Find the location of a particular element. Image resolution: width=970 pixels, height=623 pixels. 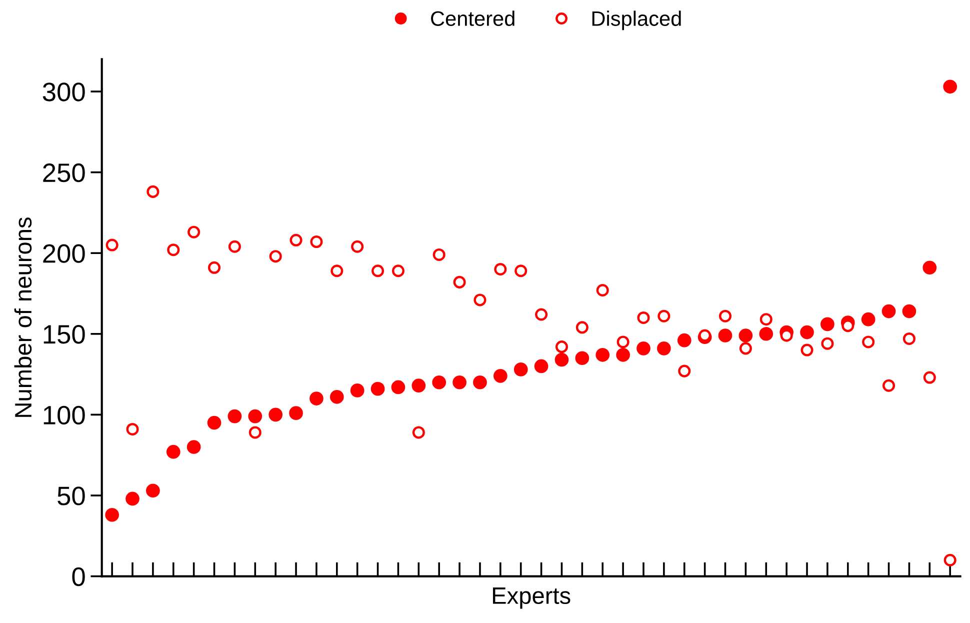

y-tick-label: 200 is located at coordinates (64, 253).